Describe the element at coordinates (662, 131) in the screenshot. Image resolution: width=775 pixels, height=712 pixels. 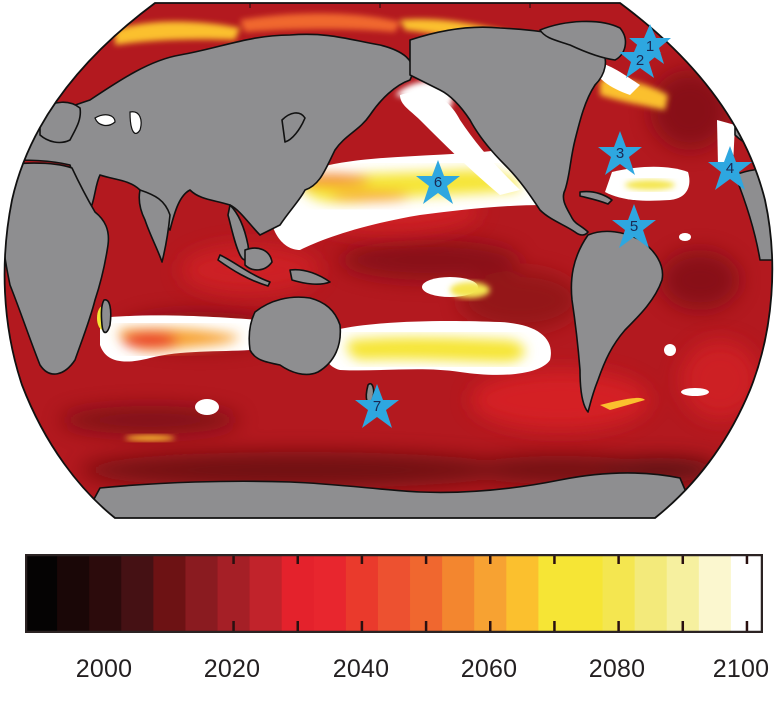
I see `north-atlantic-band` at that location.